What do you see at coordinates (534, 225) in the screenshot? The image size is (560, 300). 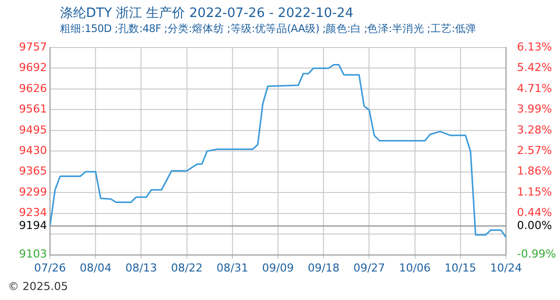 I see `y2-tick-label: 0.00%` at bounding box center [534, 225].